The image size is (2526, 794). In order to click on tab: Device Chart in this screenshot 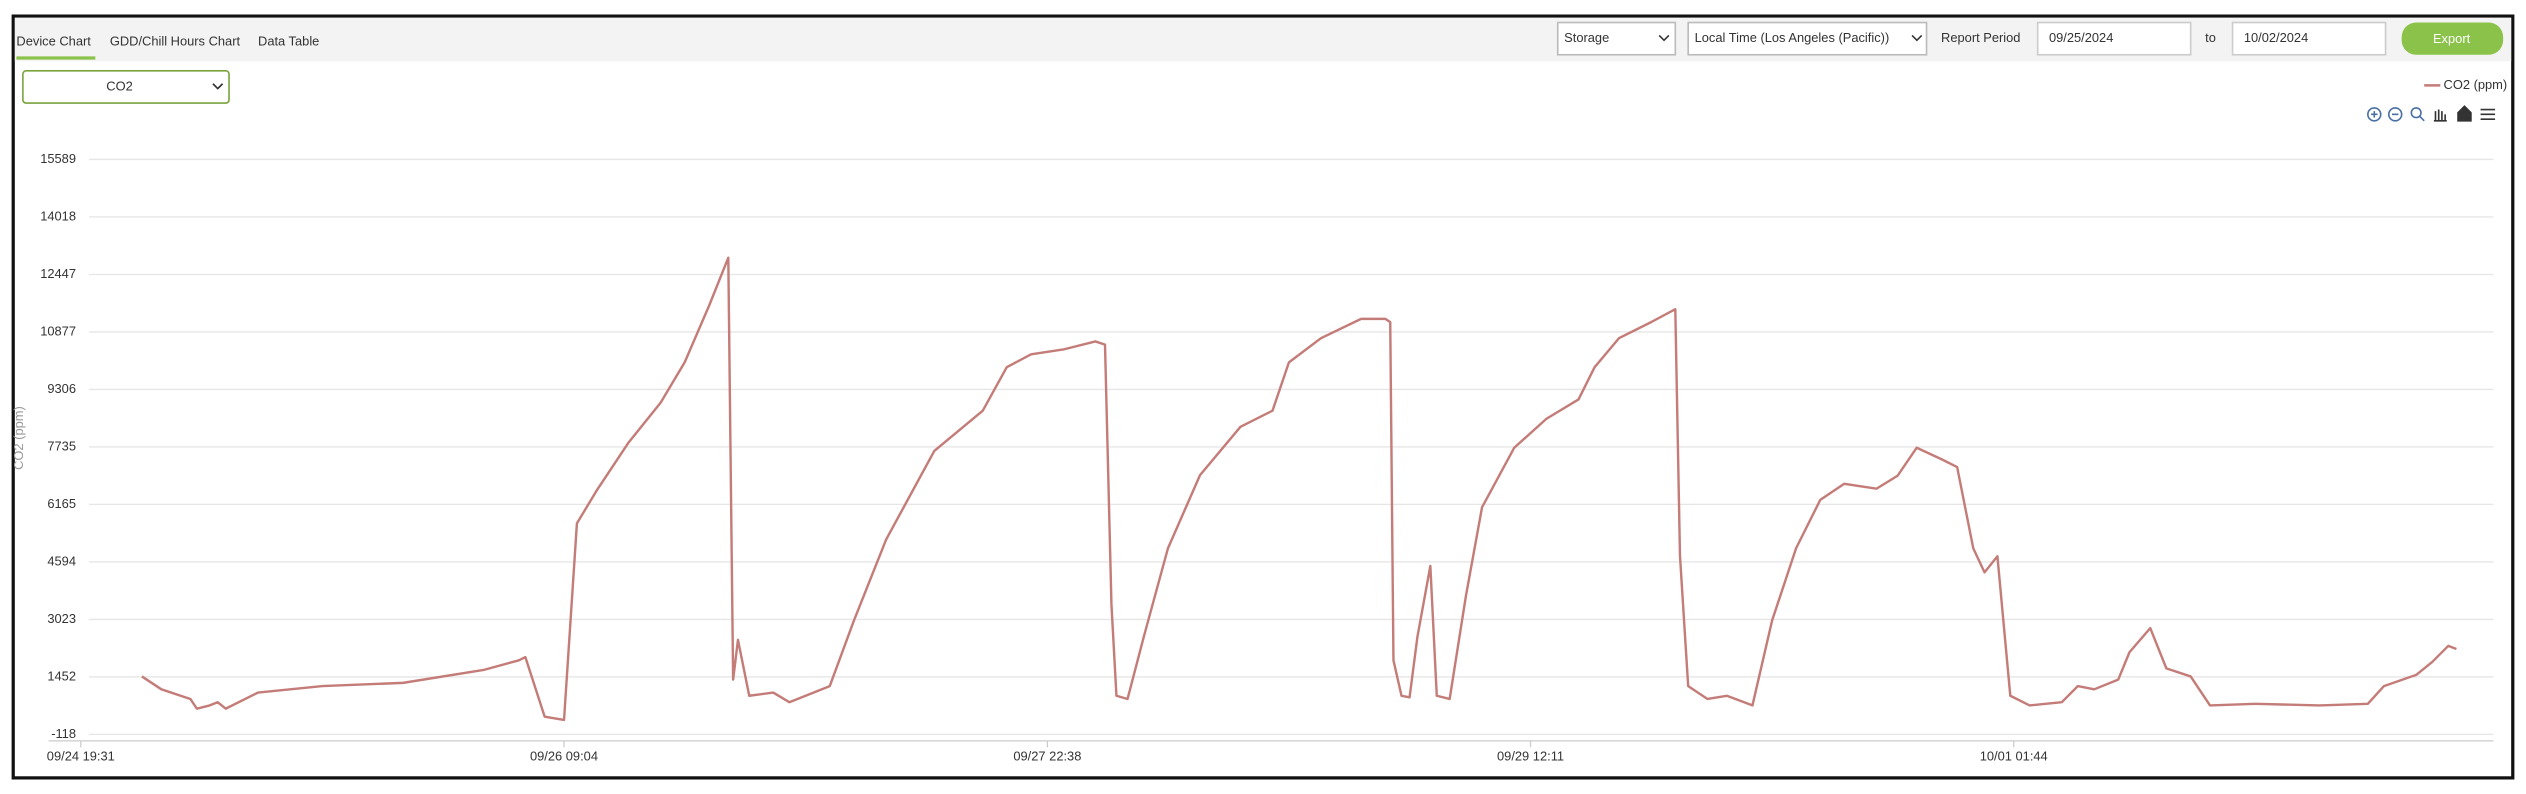, I will do `click(53, 40)`.